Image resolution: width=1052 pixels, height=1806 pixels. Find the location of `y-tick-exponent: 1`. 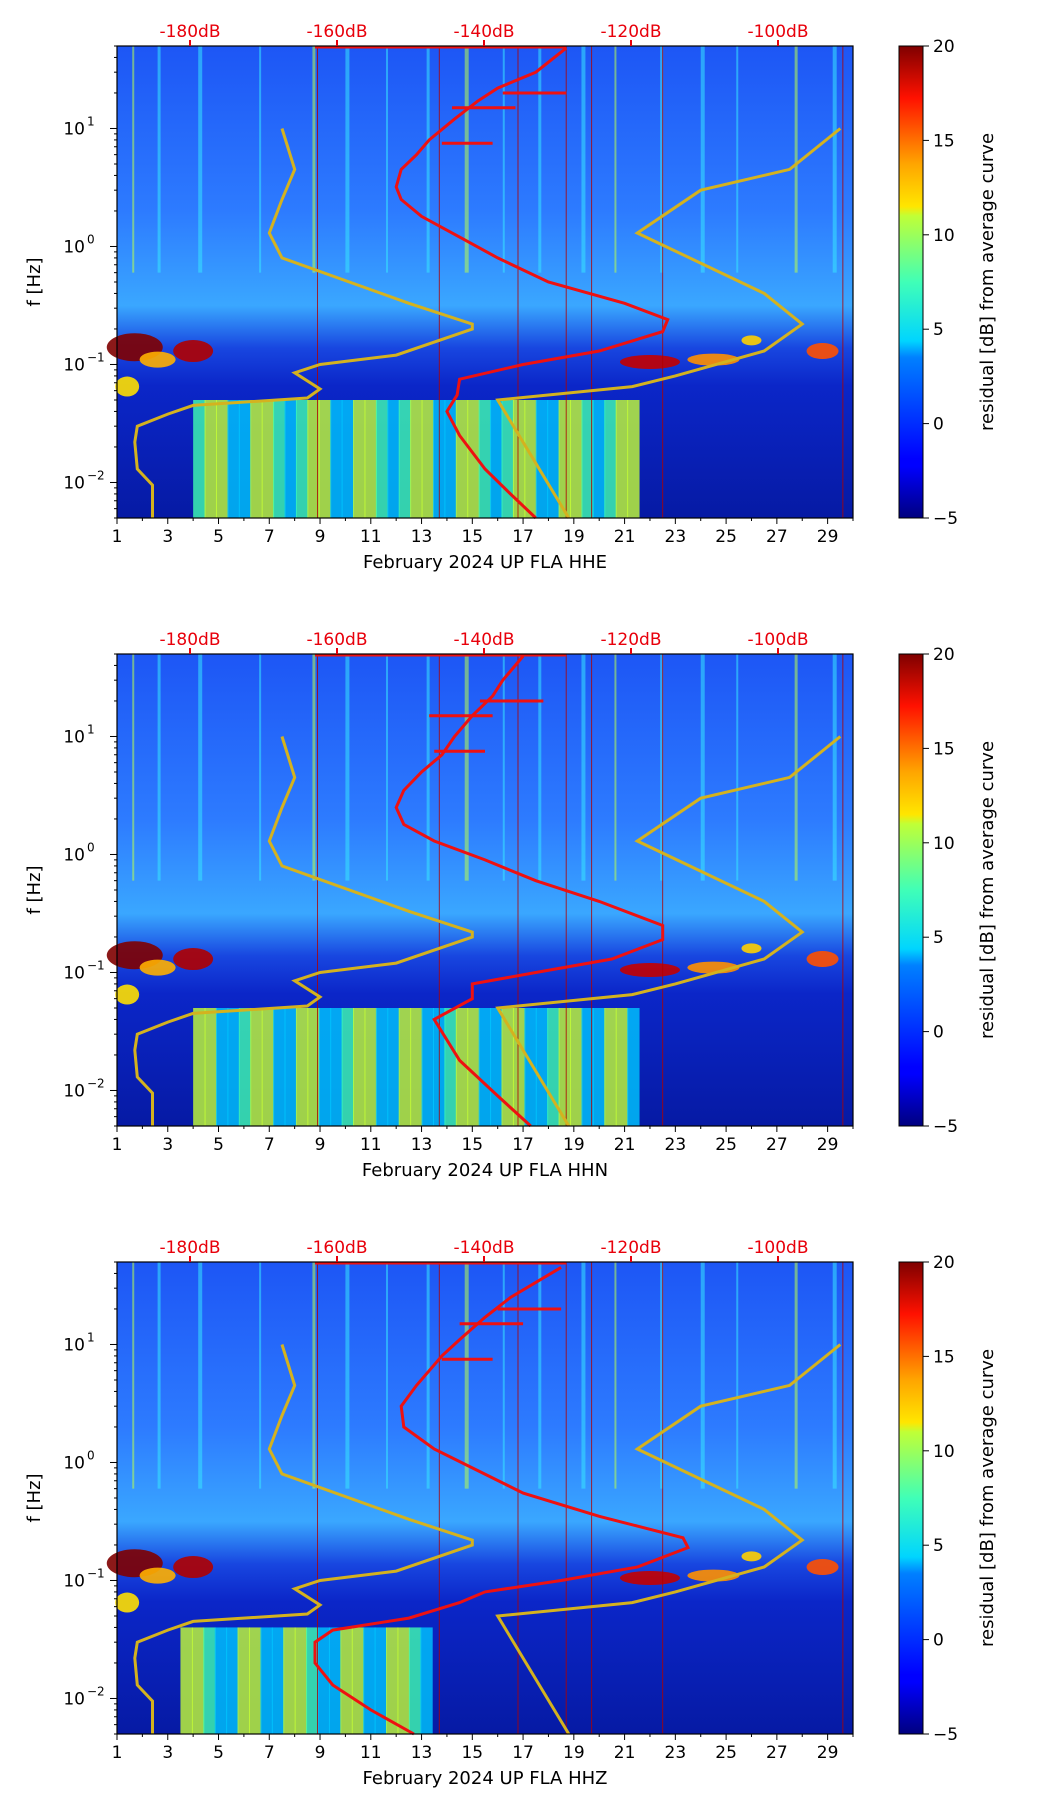

y-tick-exponent: 1 is located at coordinates (91, 729).